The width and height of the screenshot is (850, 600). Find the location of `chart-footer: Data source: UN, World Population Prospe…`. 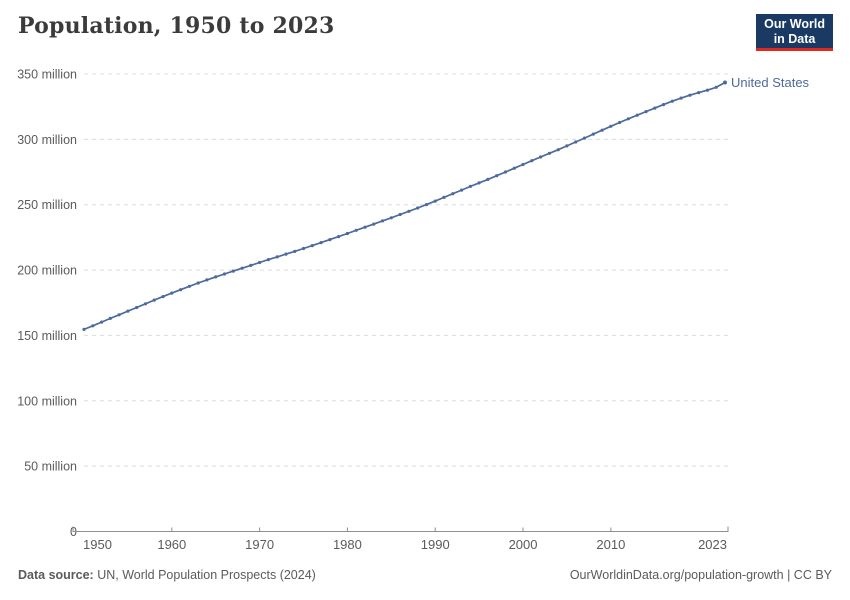

chart-footer: Data source: UN, World Population Prospe… is located at coordinates (425, 575).